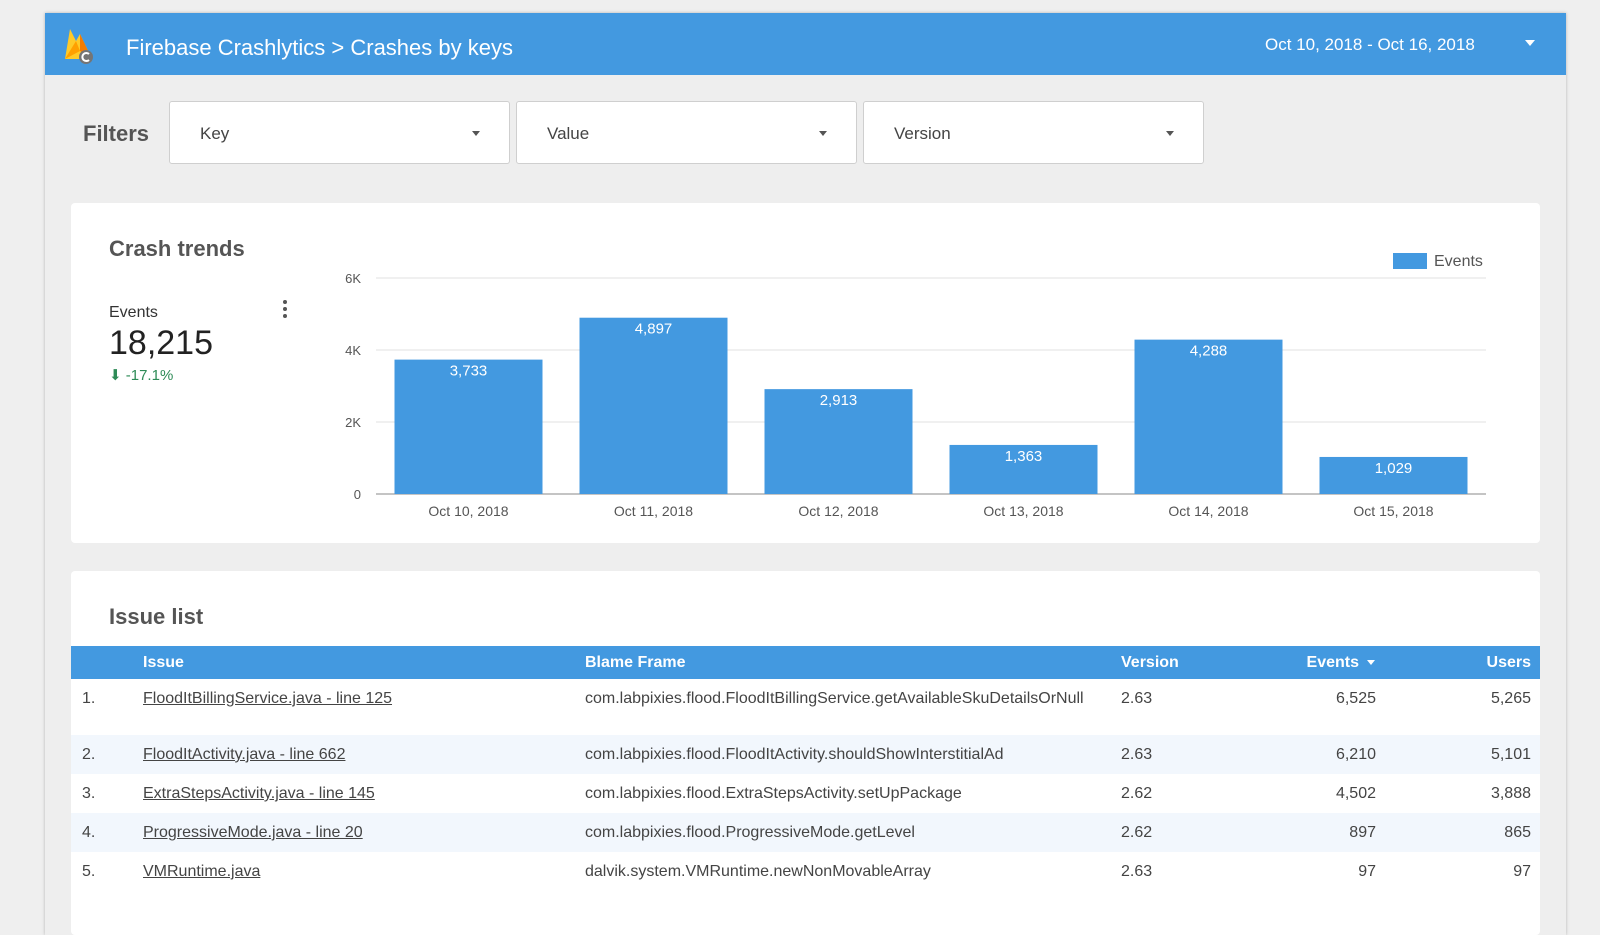 The height and width of the screenshot is (935, 1600). I want to click on col-header-issue: Issue, so click(163, 662).